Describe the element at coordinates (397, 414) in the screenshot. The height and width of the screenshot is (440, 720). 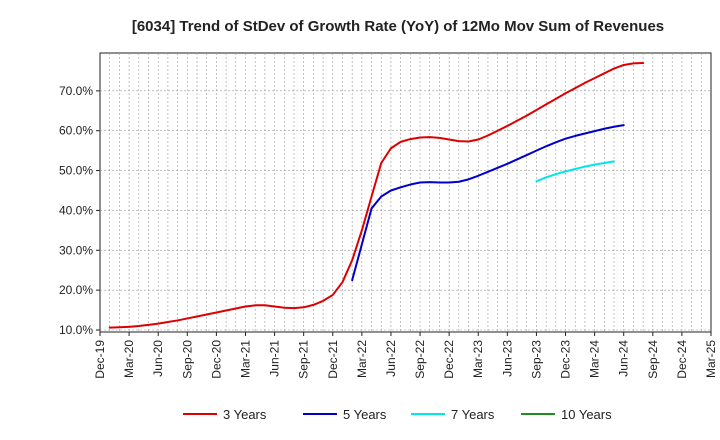
I see `legend: 3 Years 5 Years 7 Years 10 Years` at that location.